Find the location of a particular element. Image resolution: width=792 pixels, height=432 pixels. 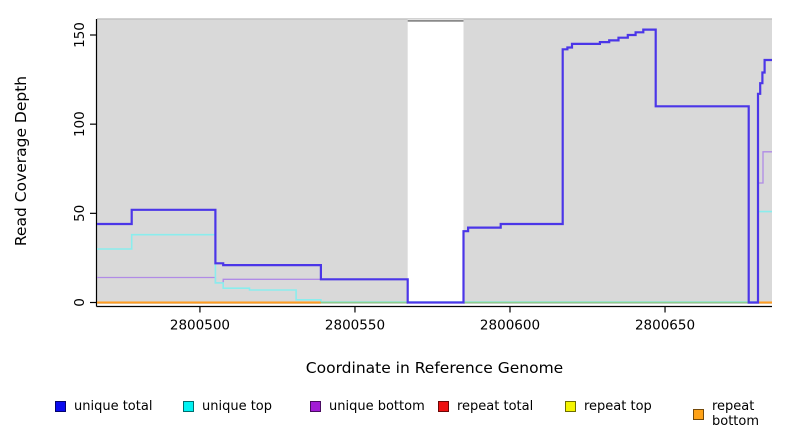

y-tick-label: 100 is located at coordinates (80, 124).